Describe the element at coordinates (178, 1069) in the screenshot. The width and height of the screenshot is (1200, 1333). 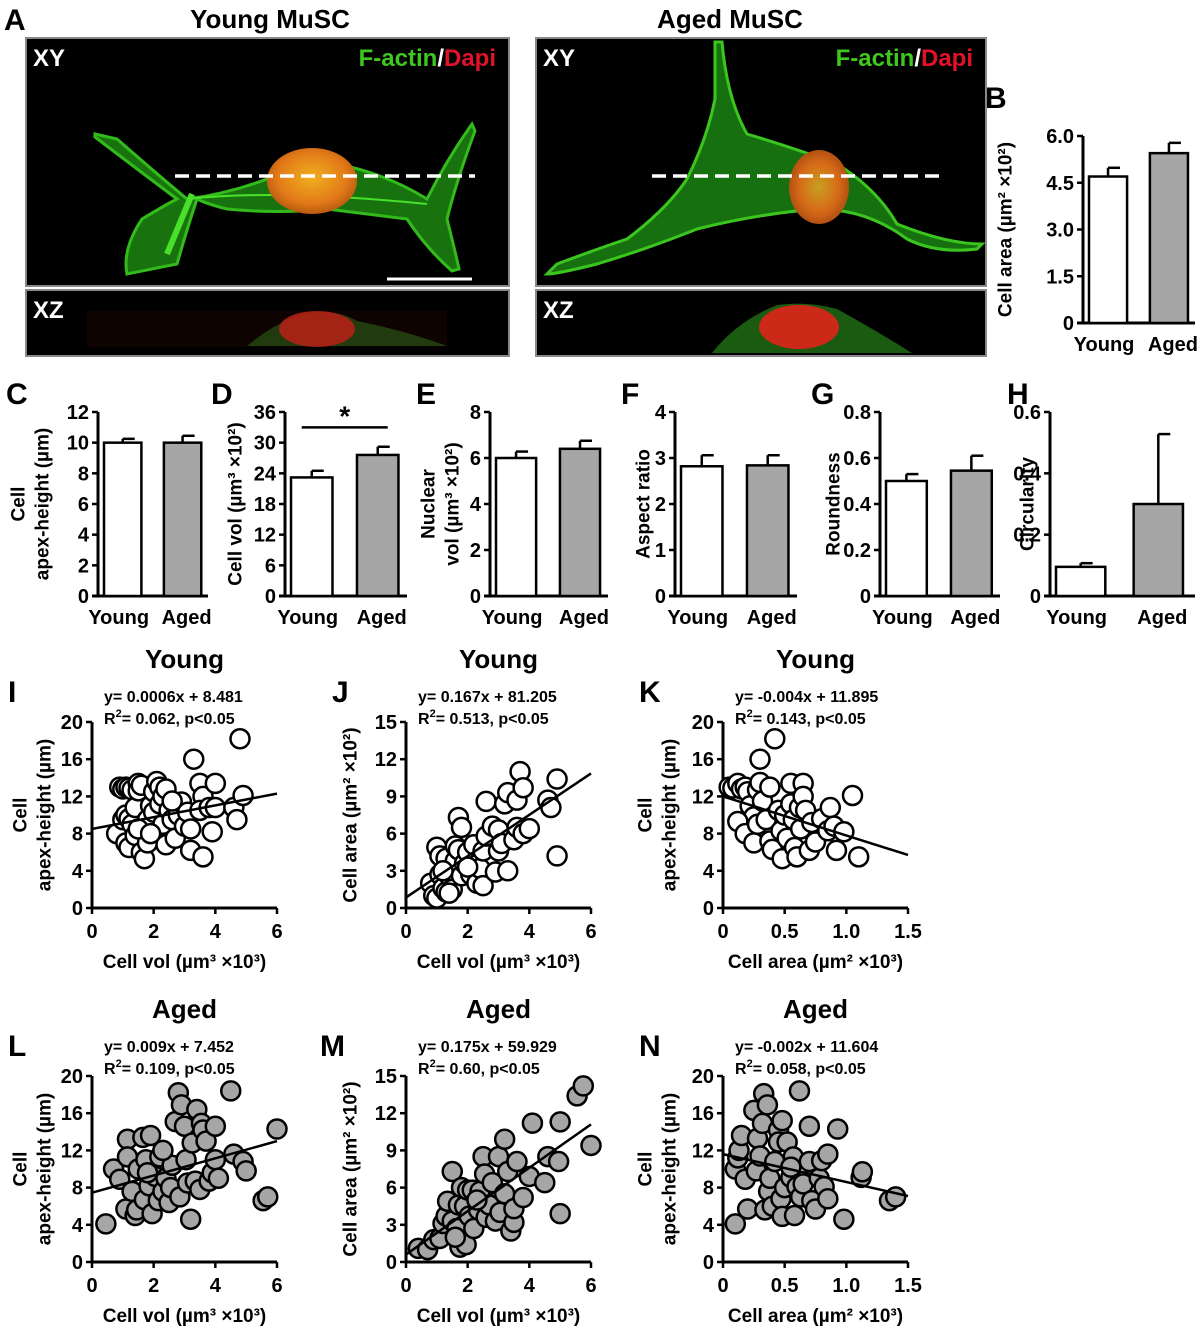
I see `r2-value: = 0.109, p<0.05` at that location.